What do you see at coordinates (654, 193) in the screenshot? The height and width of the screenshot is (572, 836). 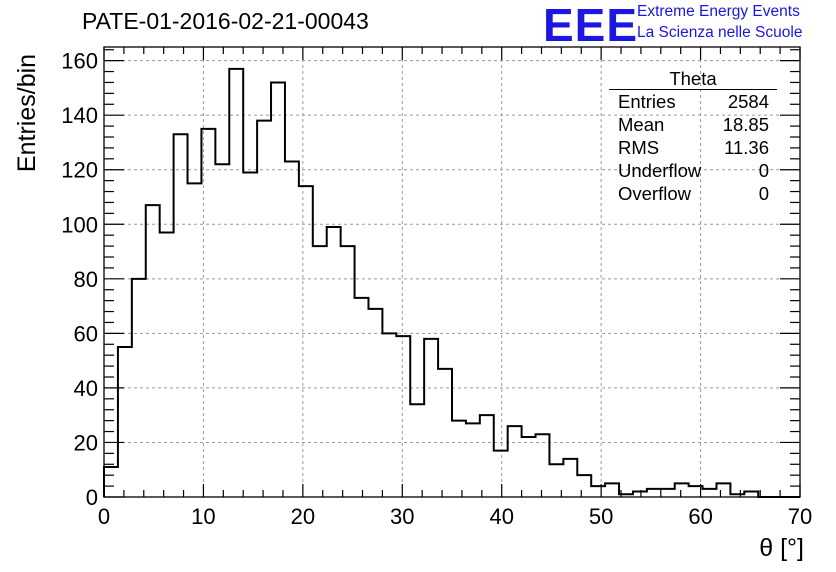 I see `stats-label: Overflow` at bounding box center [654, 193].